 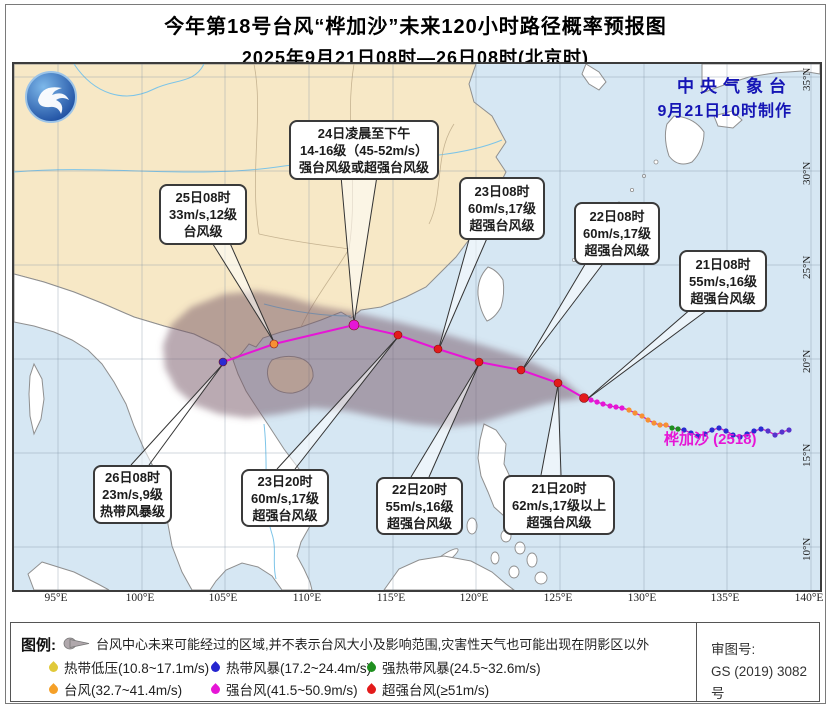 What do you see at coordinates (203, 214) in the screenshot?
I see `forecast-callout: 25日08时 33m/s,12级 台风级` at bounding box center [203, 214].